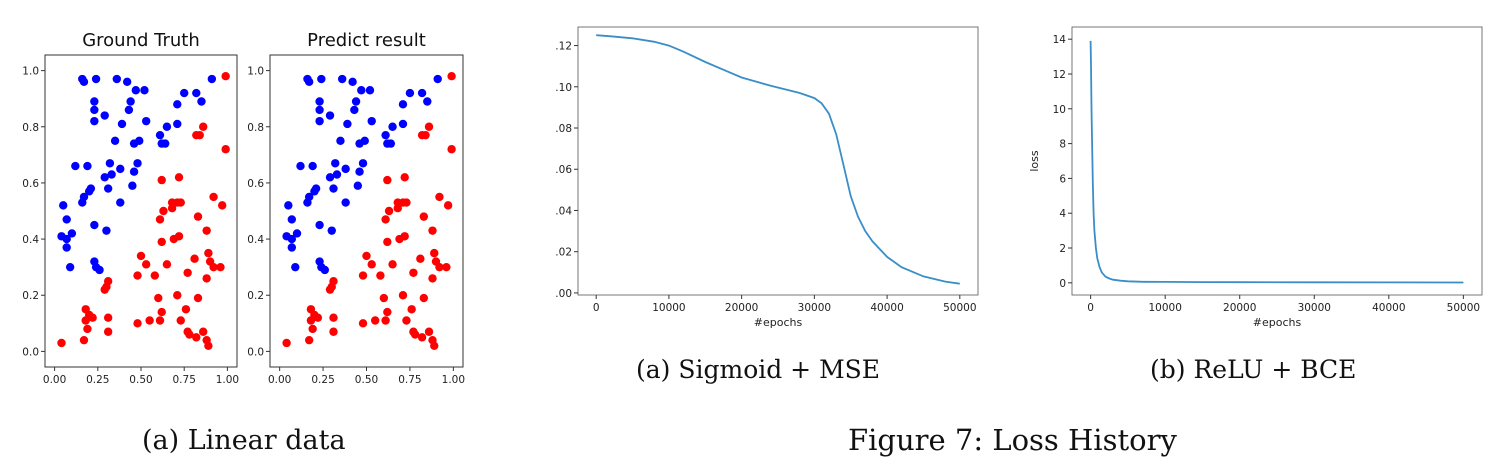 Image resolution: width=1508 pixels, height=473 pixels. What do you see at coordinates (959, 308) in the screenshot?
I see `x-tick-label: 50000` at bounding box center [959, 308].